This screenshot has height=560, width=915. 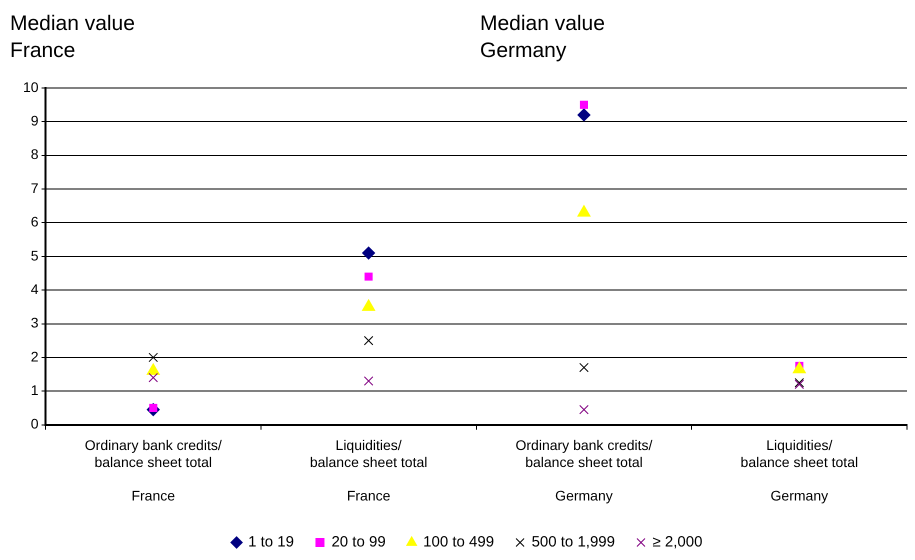 I want to click on category-label: Ordinary bank credits/ balance sheet total Germany, so click(x=583, y=470).